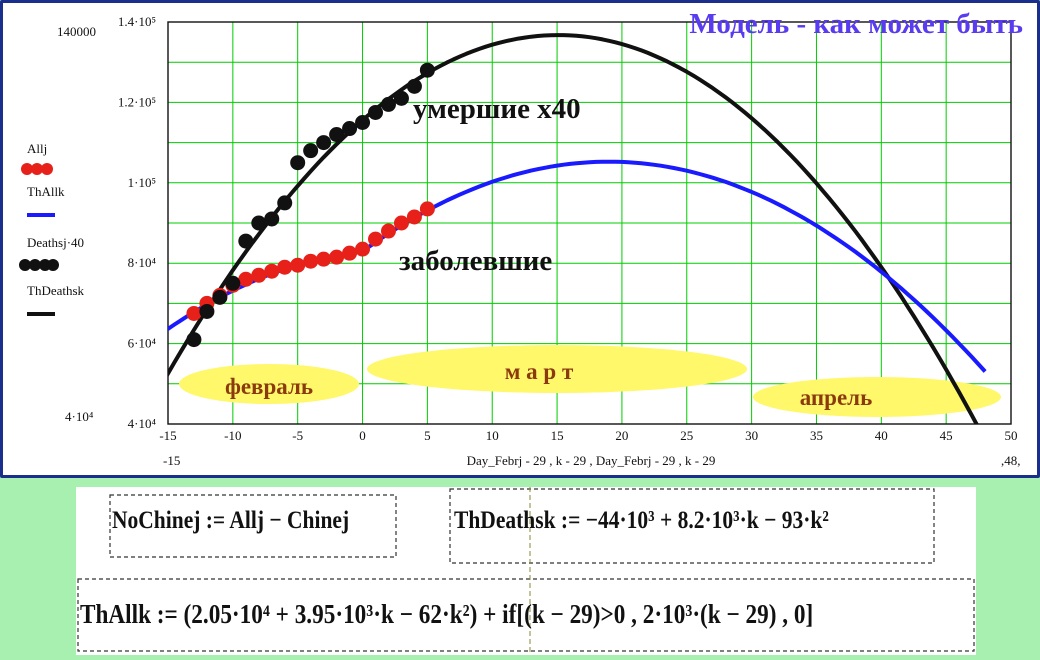  What do you see at coordinates (475, 261) in the screenshot?
I see `annotation-cases: заболевшие` at bounding box center [475, 261].